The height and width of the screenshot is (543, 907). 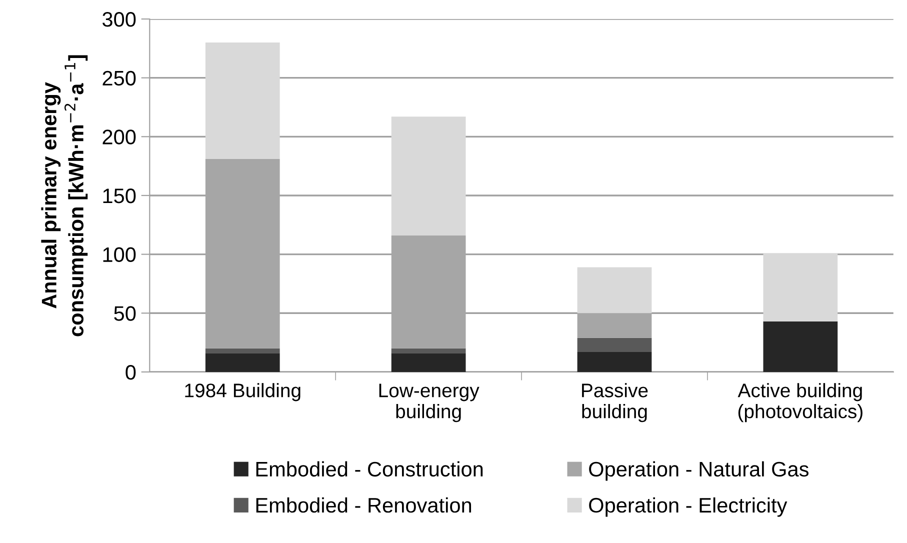 I want to click on x-tick-label: 1984 Building, so click(x=242, y=392).